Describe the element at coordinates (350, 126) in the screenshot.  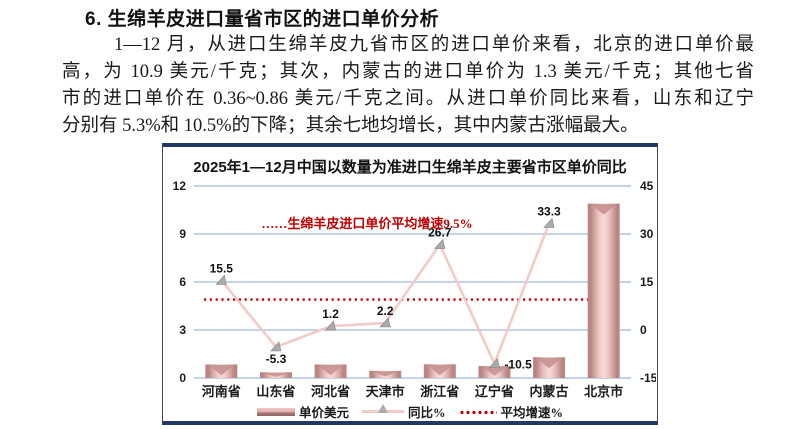
I see `paragraph-line: 分别有 5.3%和 10.5%的下降；其余七地均增长，其中内蒙古涨幅最大。` at that location.